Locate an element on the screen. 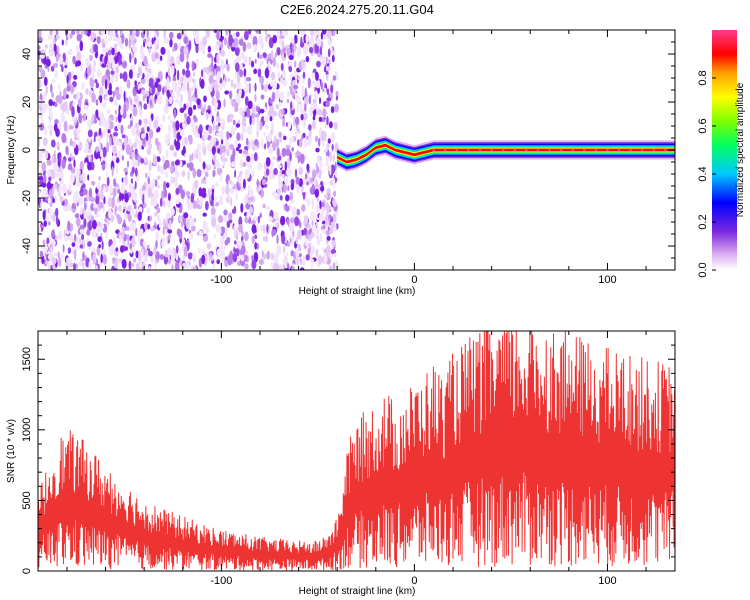 The image size is (750, 600). chart-title: C2E6.2024.275.20.11.G04 is located at coordinates (357, 9).